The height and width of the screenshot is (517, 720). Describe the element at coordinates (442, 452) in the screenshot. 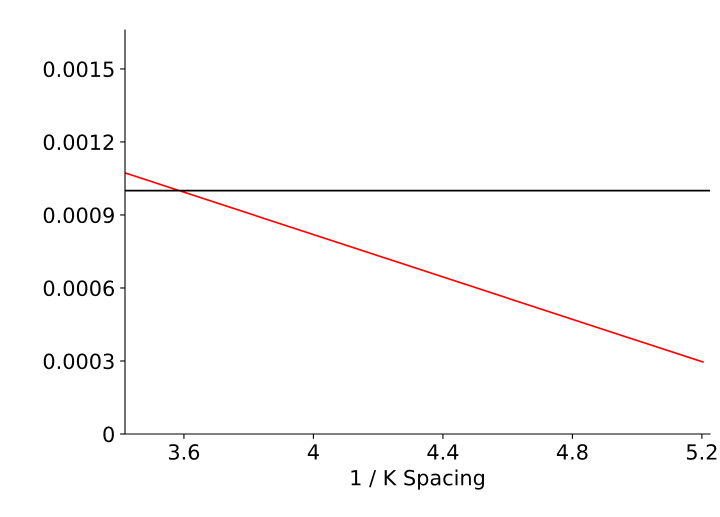

I see `x-tick-label: 4.4` at that location.